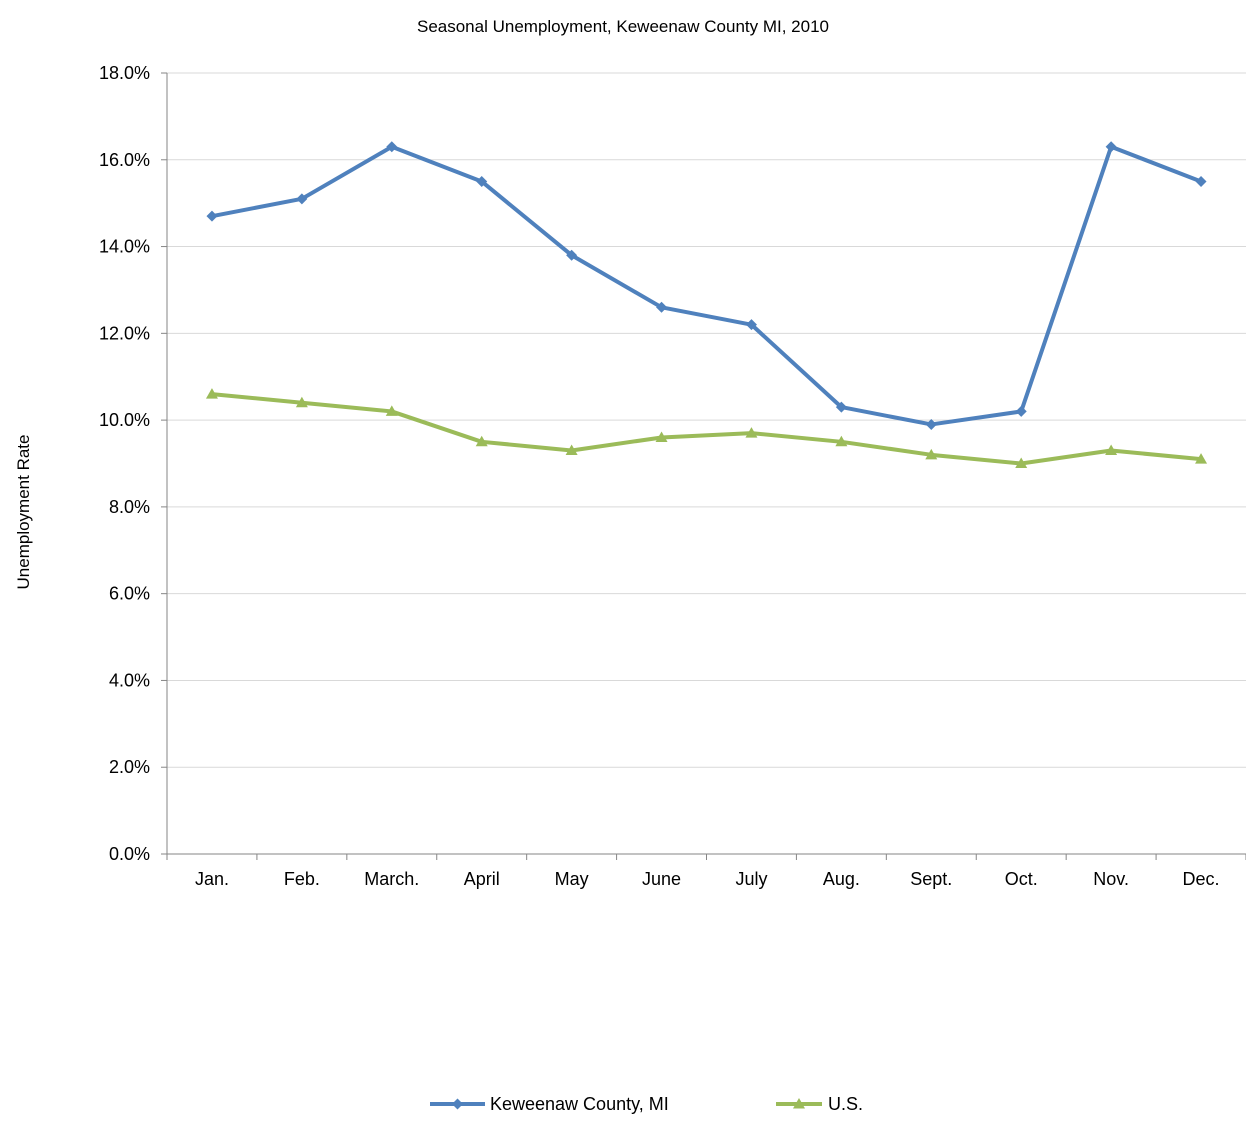 This screenshot has width=1246, height=1145. I want to click on x-tick-label: Dec., so click(1201, 879).